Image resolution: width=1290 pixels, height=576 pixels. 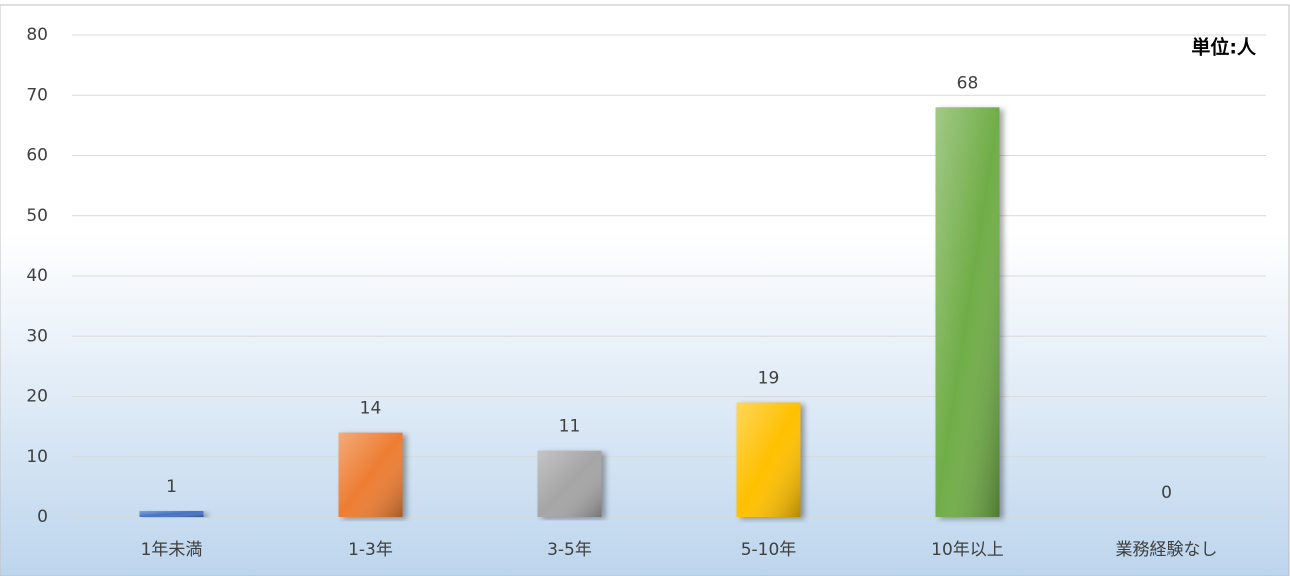 What do you see at coordinates (37, 336) in the screenshot?
I see `y-tick-label: 30` at bounding box center [37, 336].